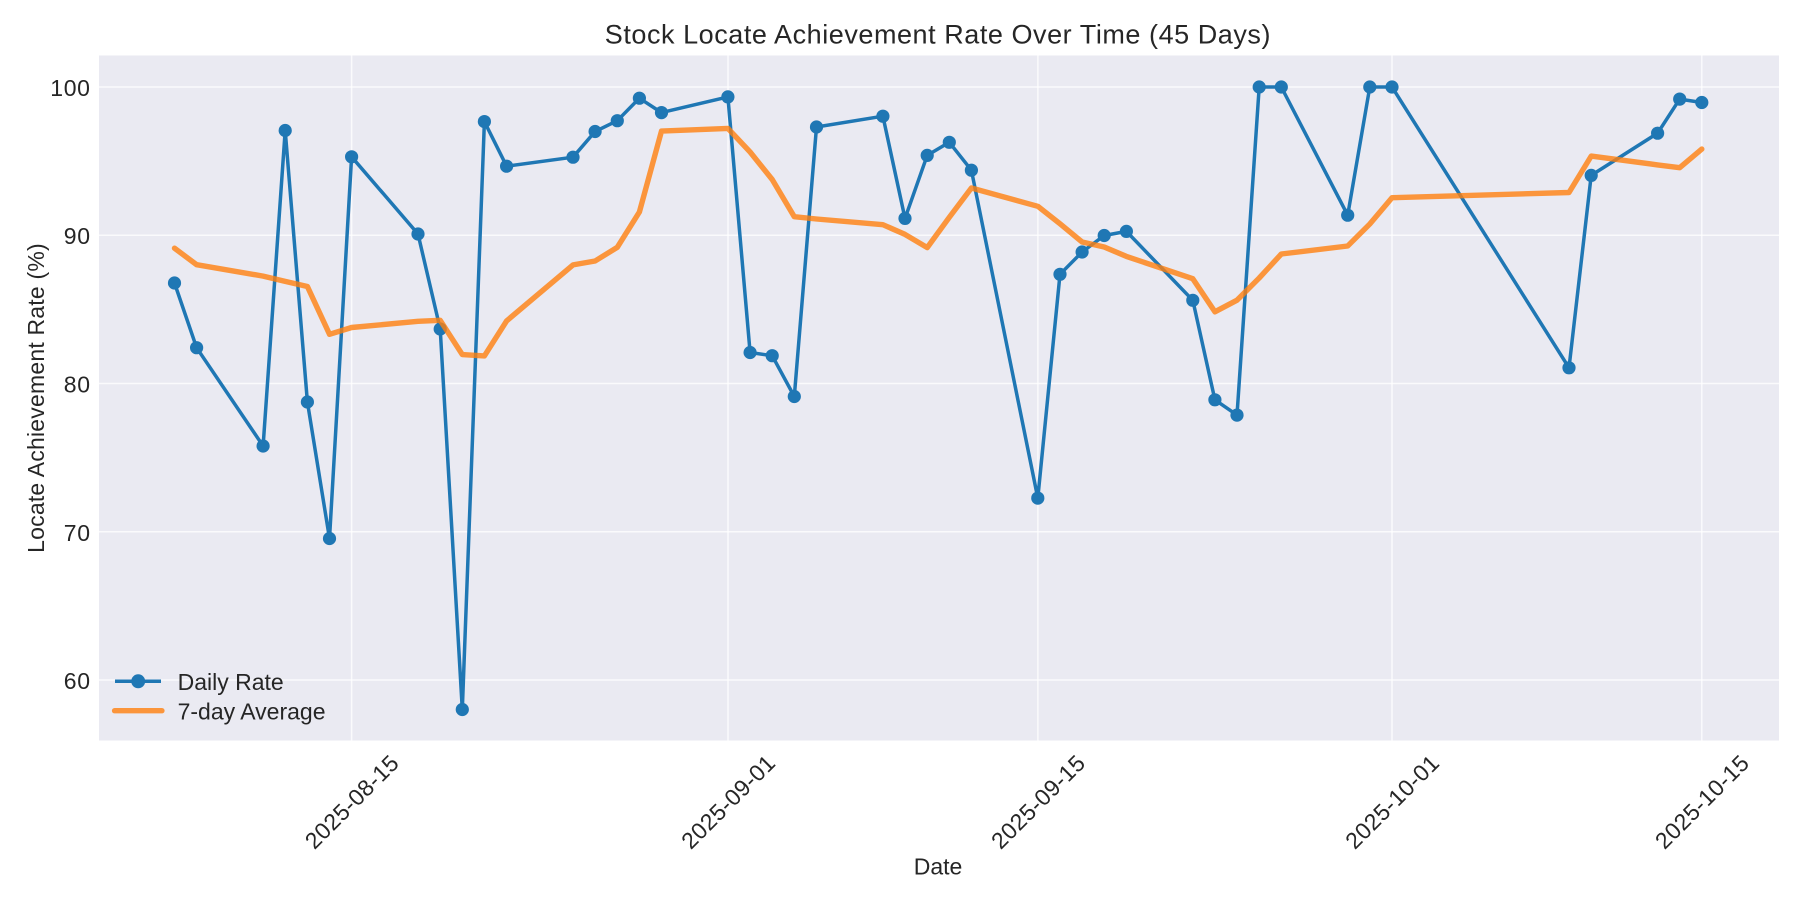 The height and width of the screenshot is (900, 1800). I want to click on svg-text: 80, so click(77, 385).